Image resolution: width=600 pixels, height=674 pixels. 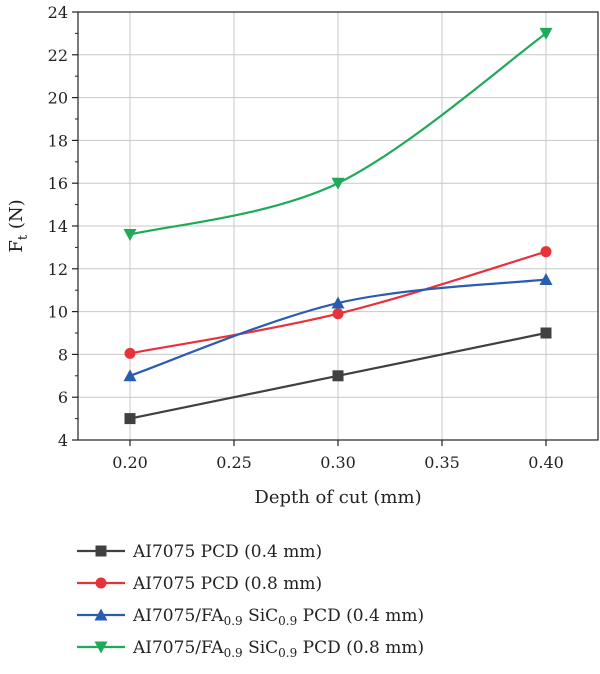 I want to click on legend-item-1: AI7075 PCD (0.8 mm), so click(x=199, y=584).